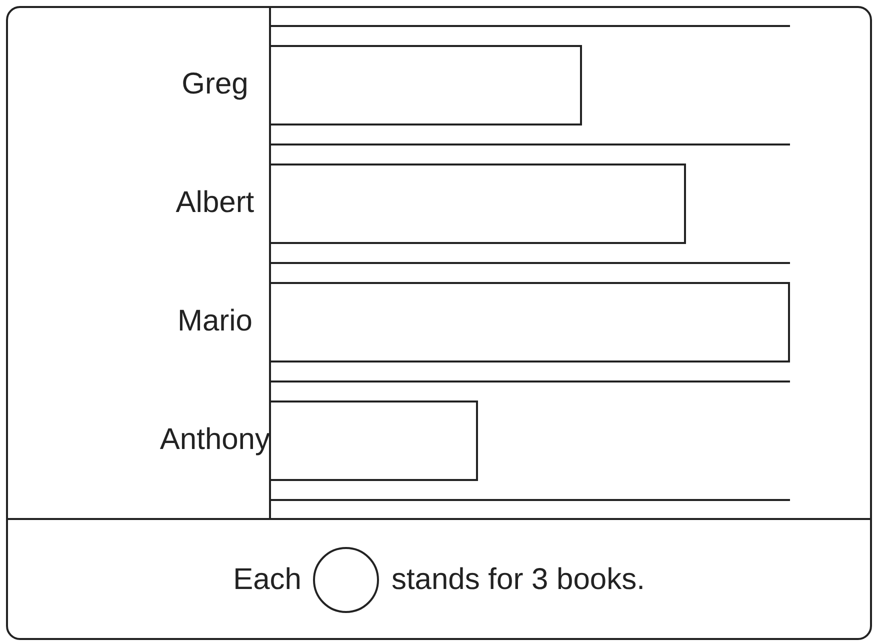 This screenshot has width=876, height=643. I want to click on y-tick-label: Mario, so click(214, 321).